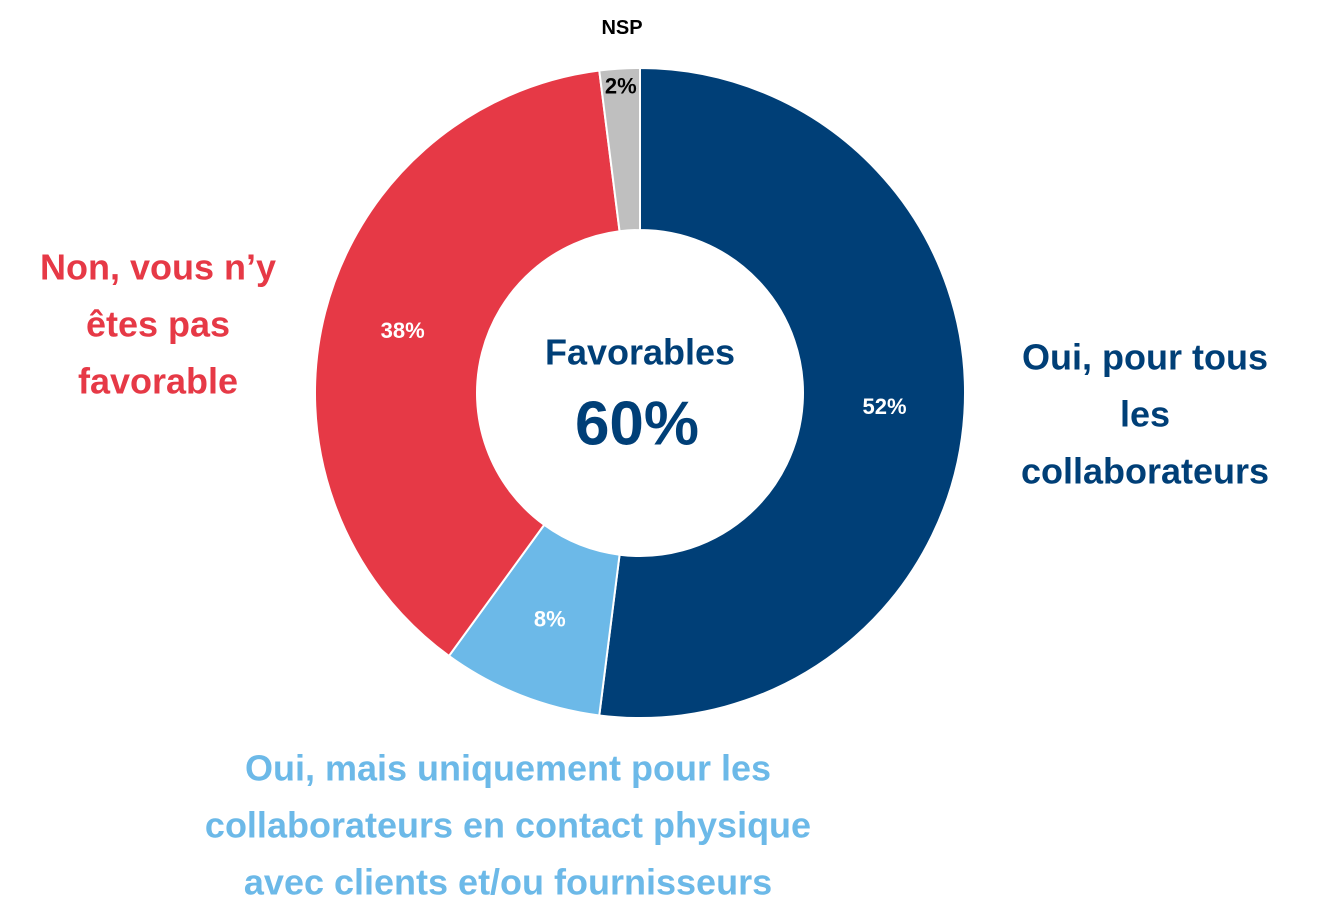  Describe the element at coordinates (1145, 414) in the screenshot. I see `category-label: Oui, pour tous les collaborateurs` at that location.